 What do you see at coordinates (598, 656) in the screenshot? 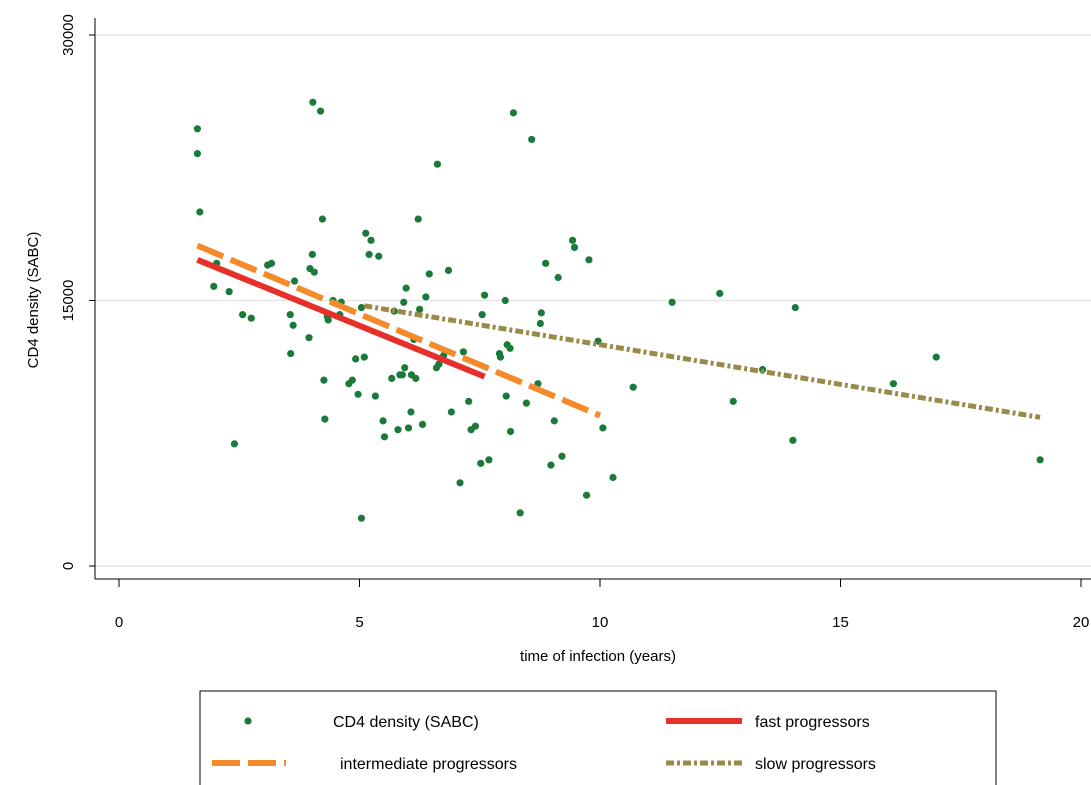
I see `x-axis-title: time of infection (years)` at bounding box center [598, 656].